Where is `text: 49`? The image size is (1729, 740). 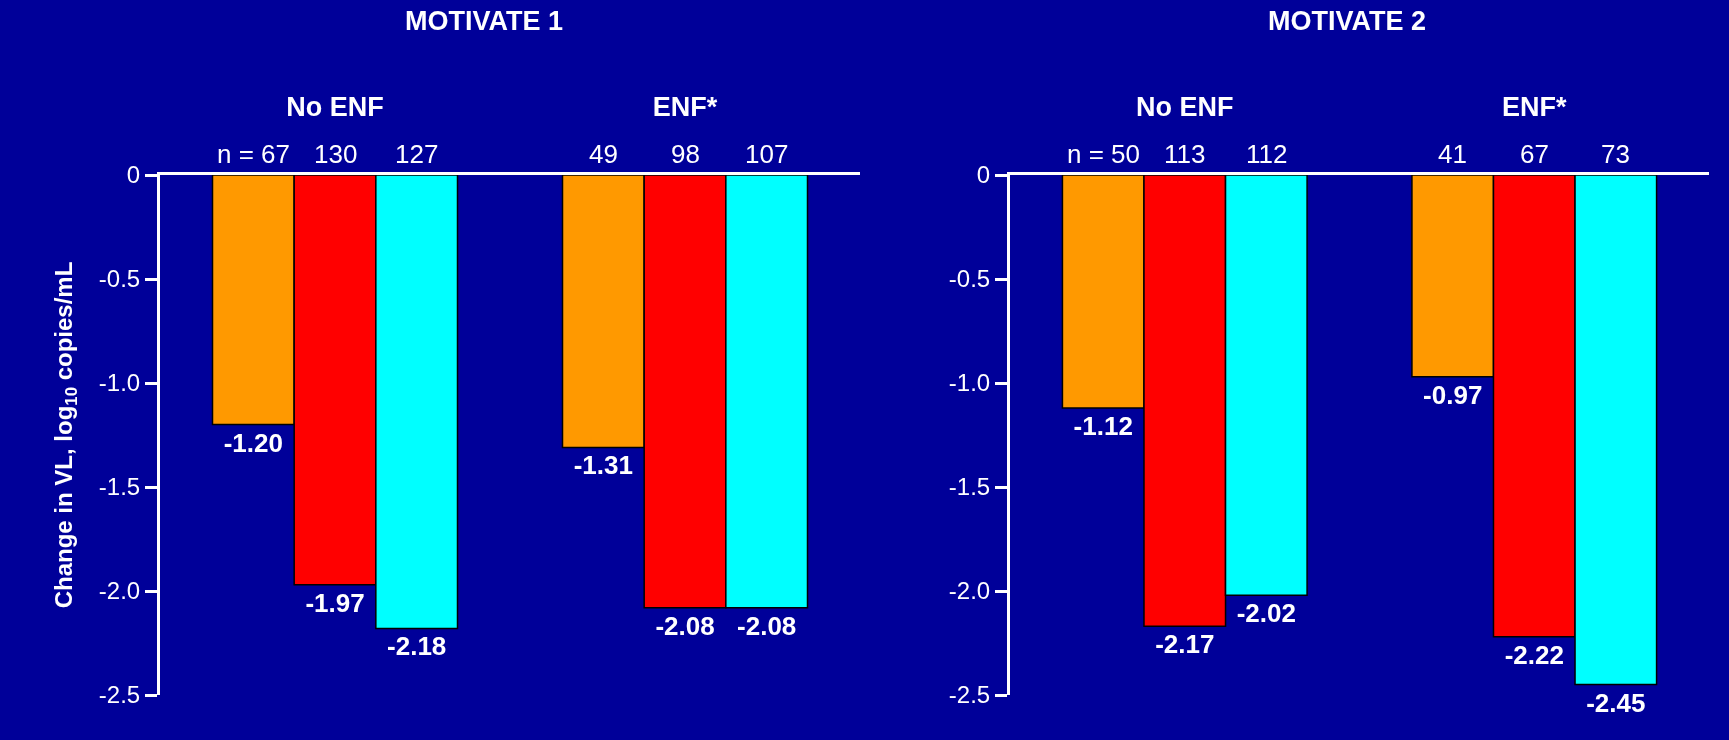
text: 49 is located at coordinates (603, 154).